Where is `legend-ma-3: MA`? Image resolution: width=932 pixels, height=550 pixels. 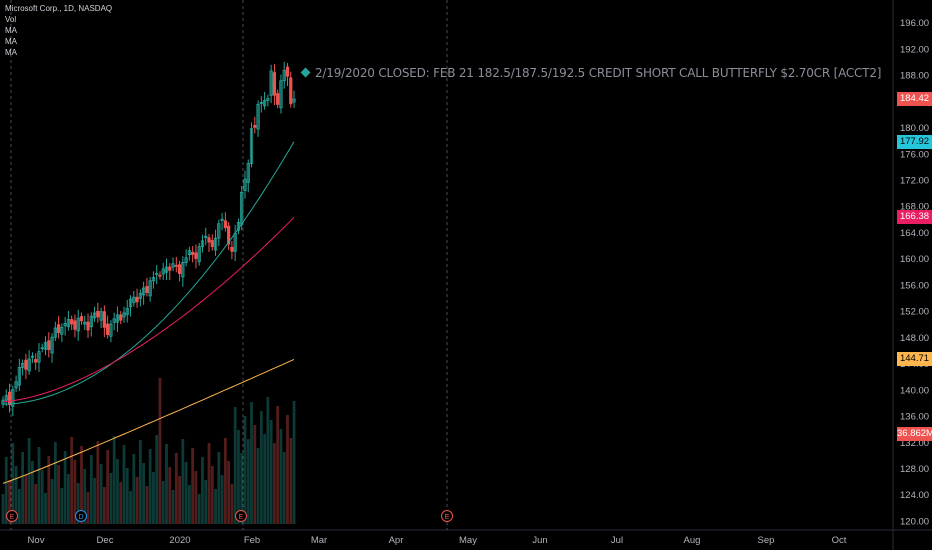
legend-ma-3: MA is located at coordinates (11, 52).